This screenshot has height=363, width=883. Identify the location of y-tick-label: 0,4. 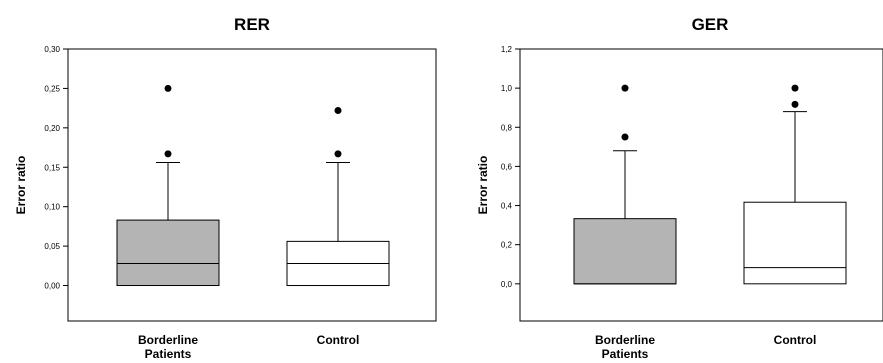
(507, 206).